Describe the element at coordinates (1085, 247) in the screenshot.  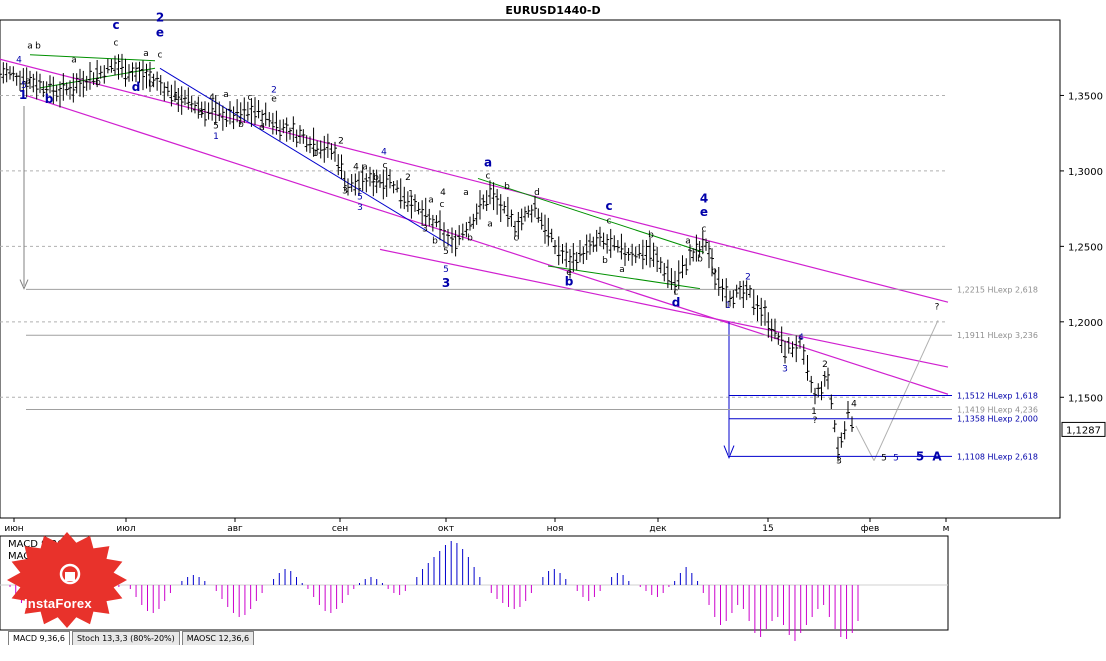
I see `y-tick-label: 1,2500` at that location.